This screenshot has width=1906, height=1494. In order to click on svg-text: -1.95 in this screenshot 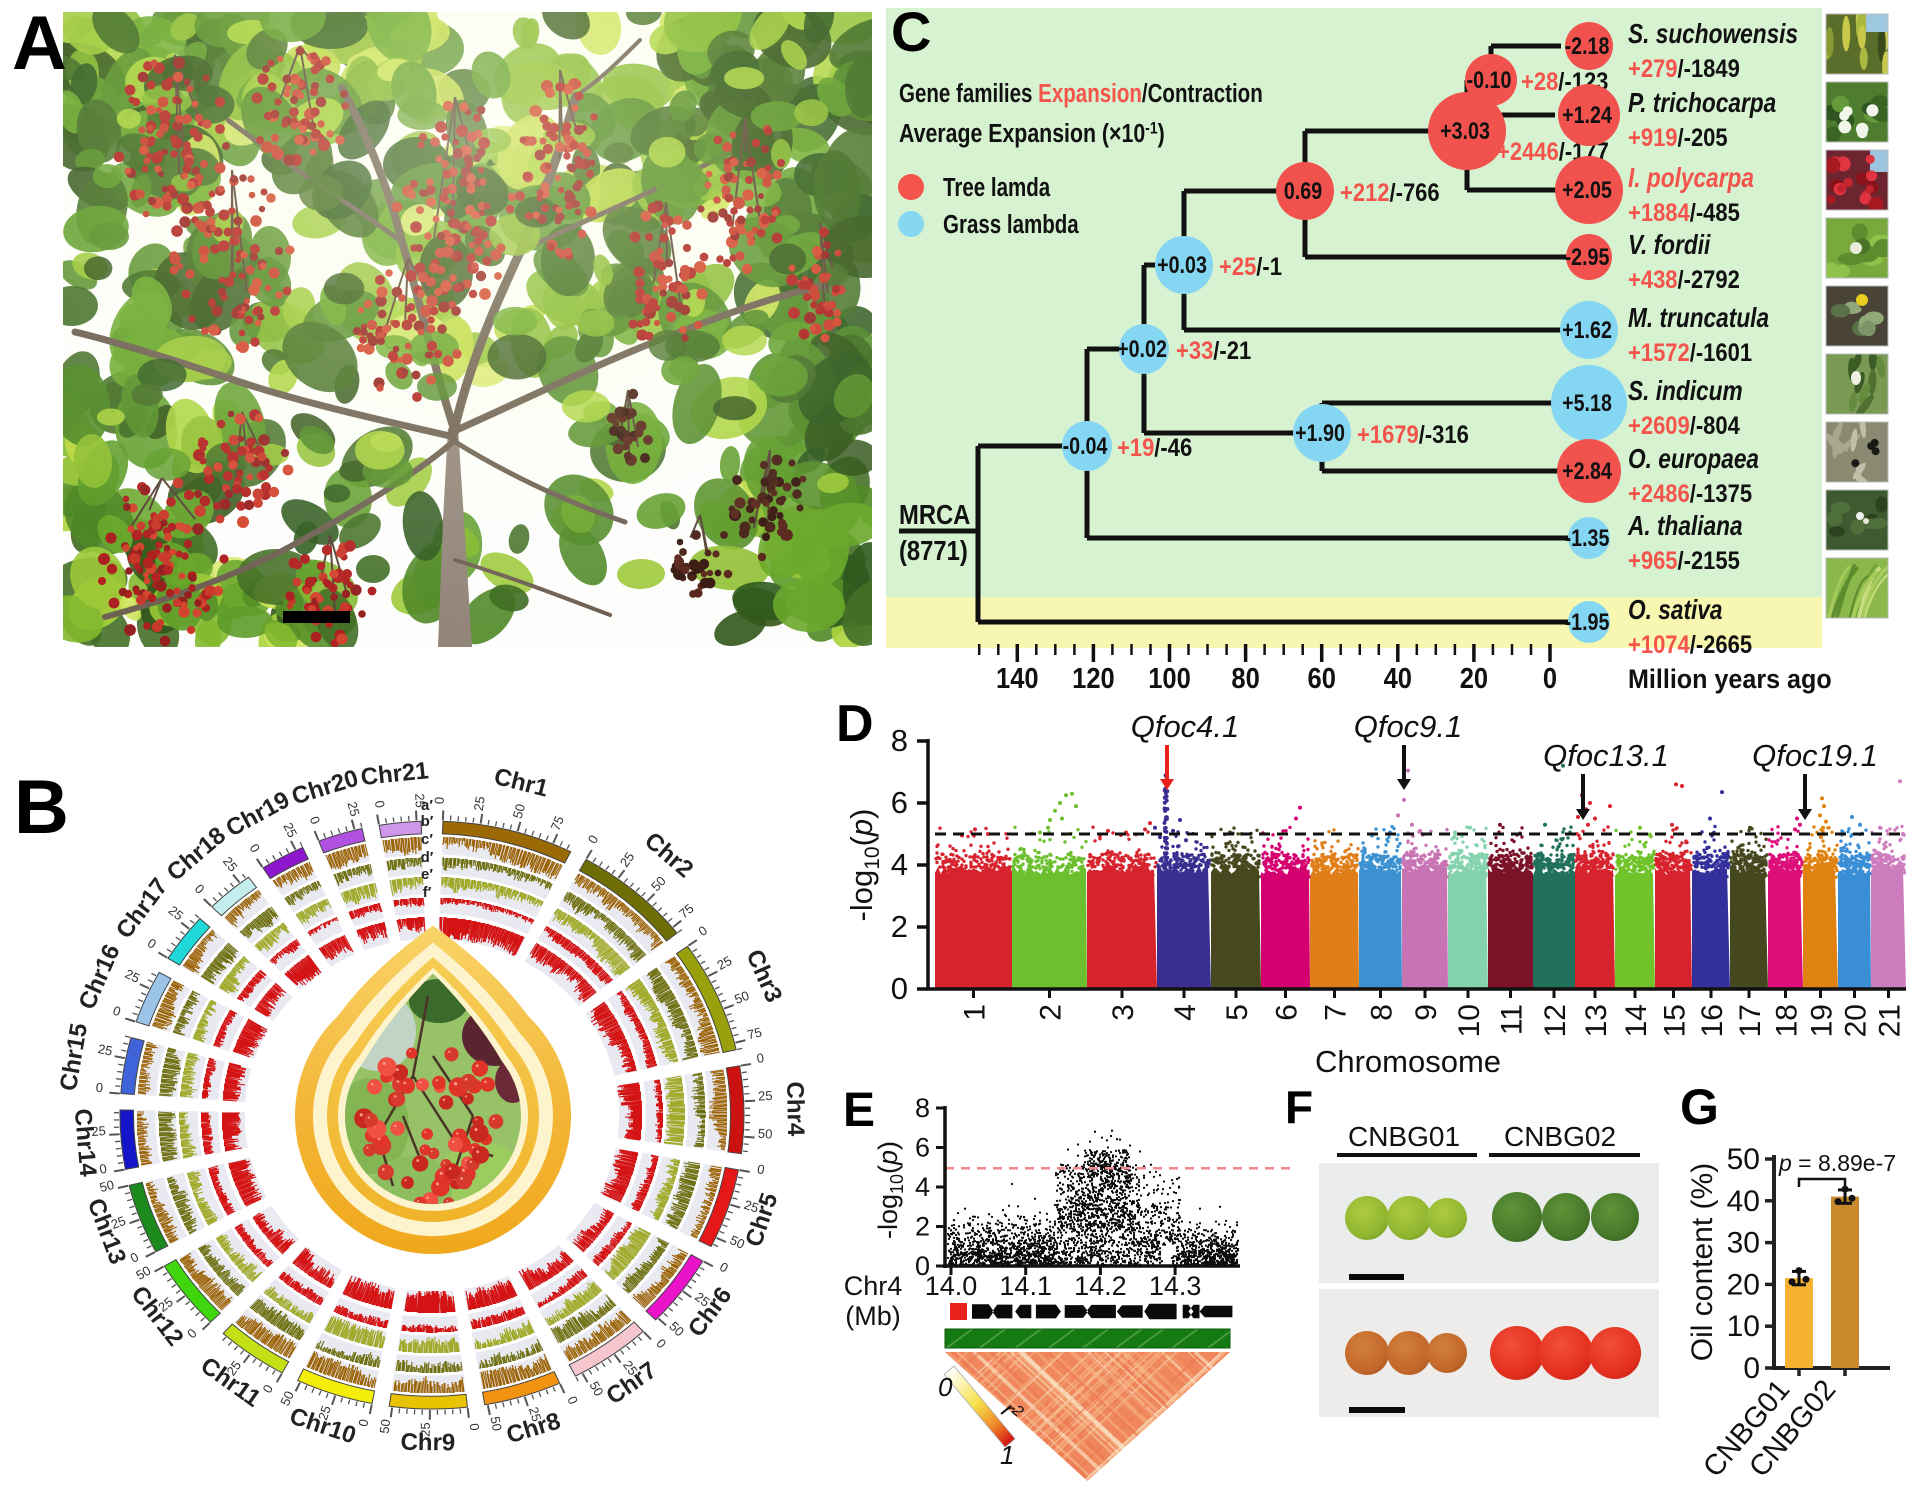, I will do `click(1587, 621)`.